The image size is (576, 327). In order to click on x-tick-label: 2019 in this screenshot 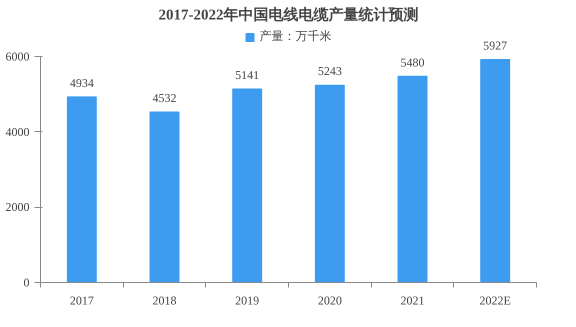, I will do `click(247, 301)`.